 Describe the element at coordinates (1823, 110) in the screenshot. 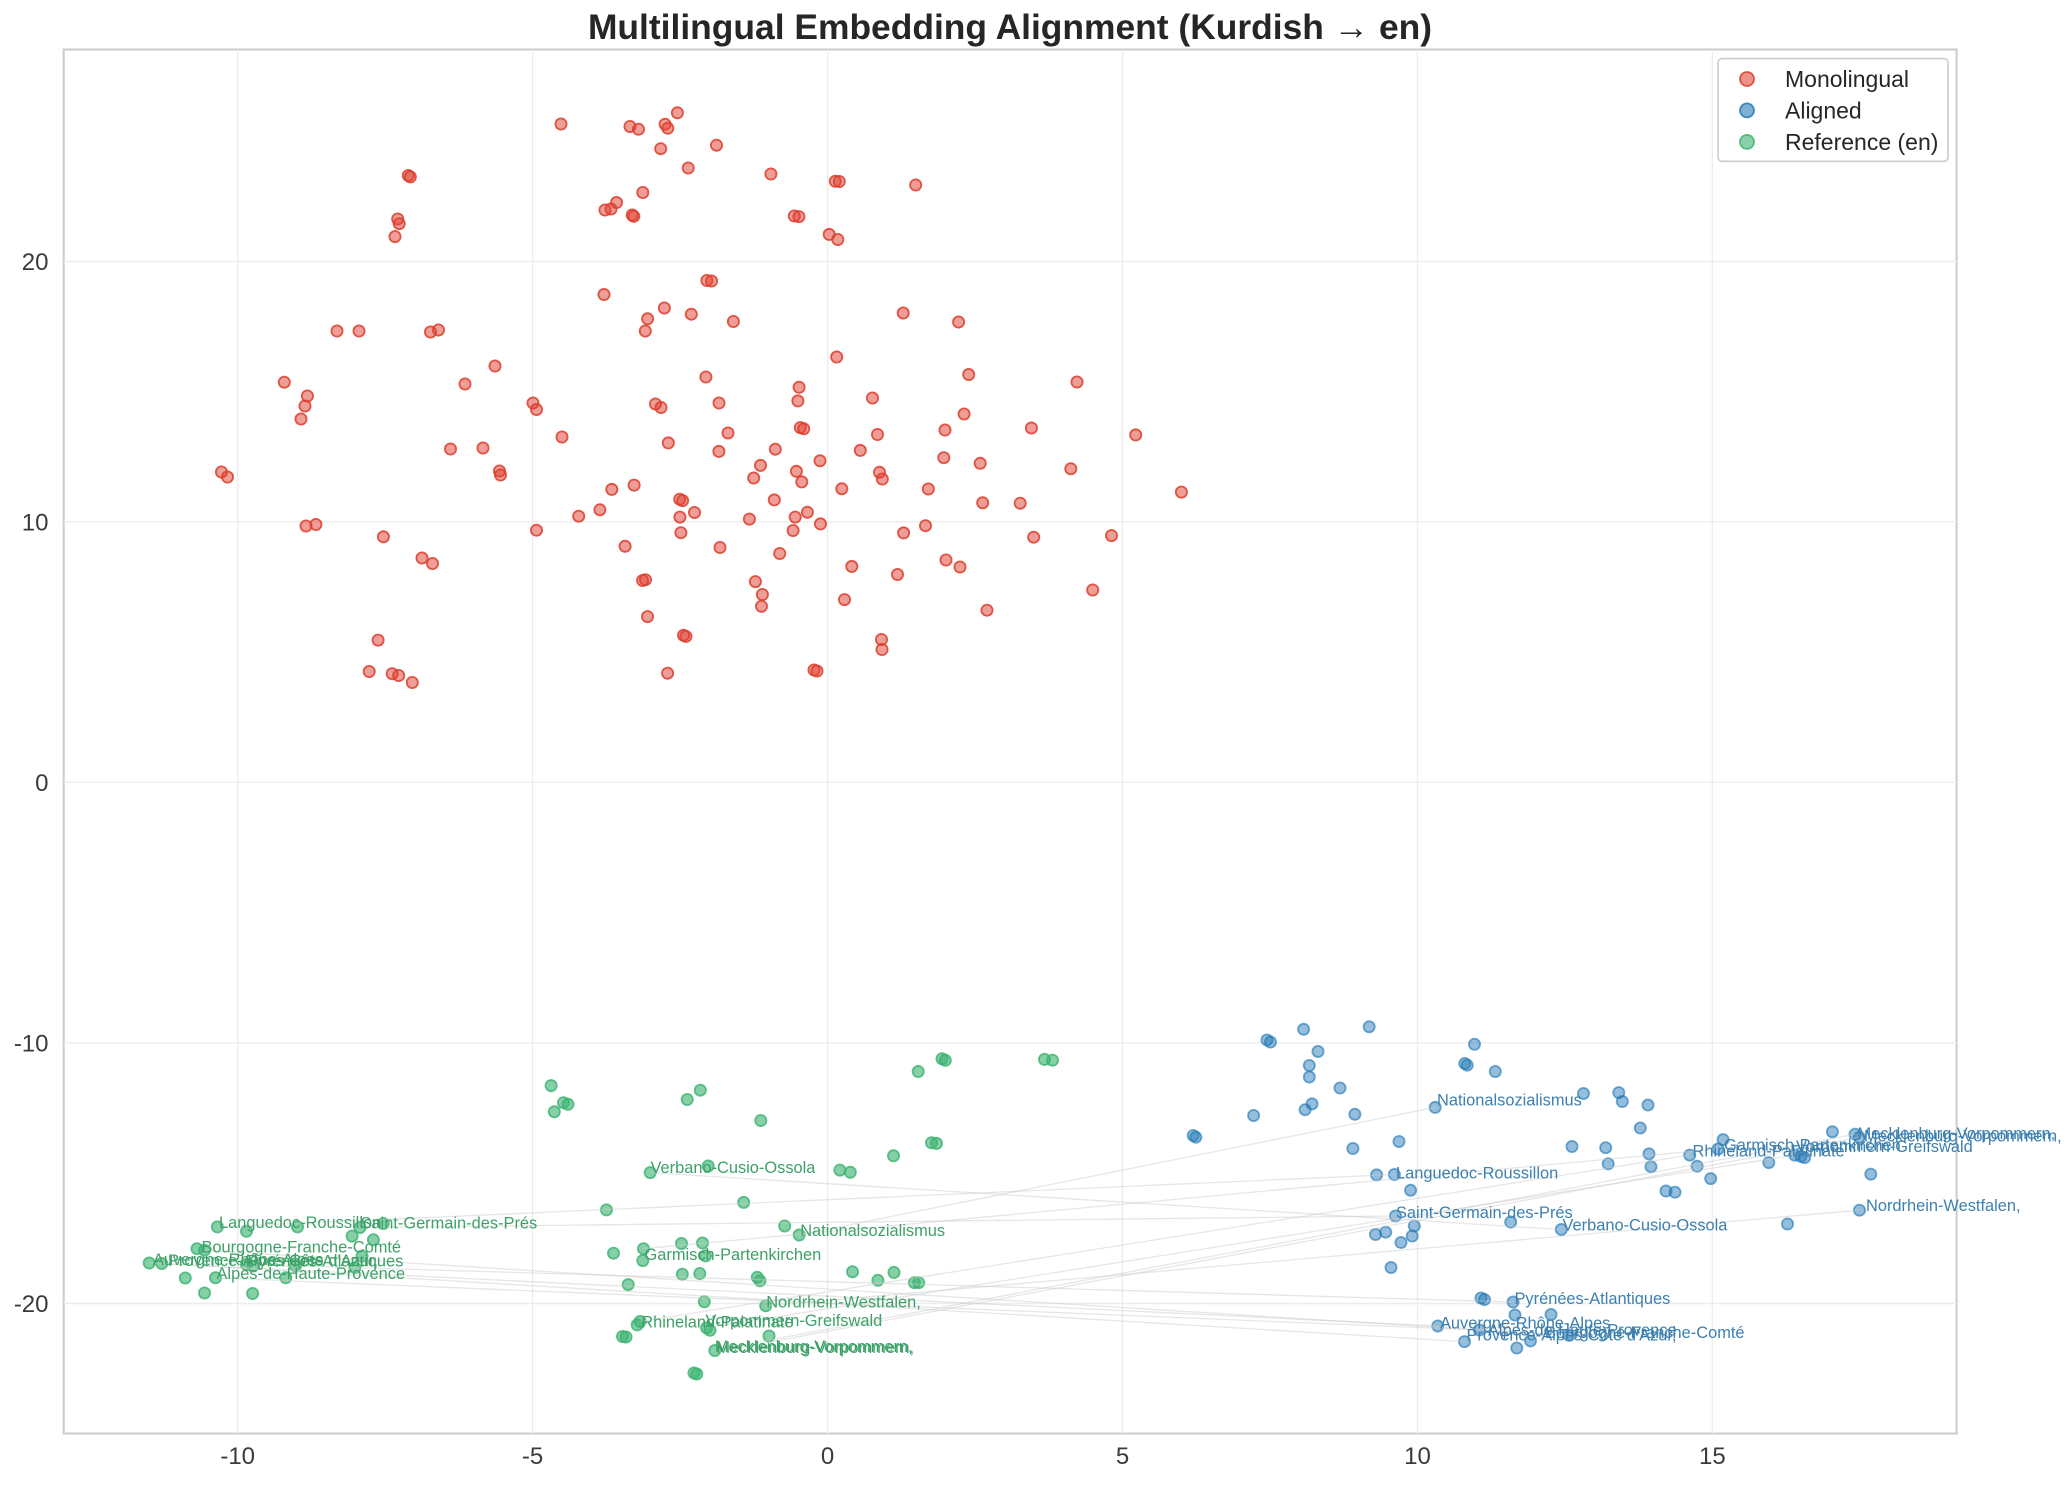

I see `svg-text: Aligned` at that location.